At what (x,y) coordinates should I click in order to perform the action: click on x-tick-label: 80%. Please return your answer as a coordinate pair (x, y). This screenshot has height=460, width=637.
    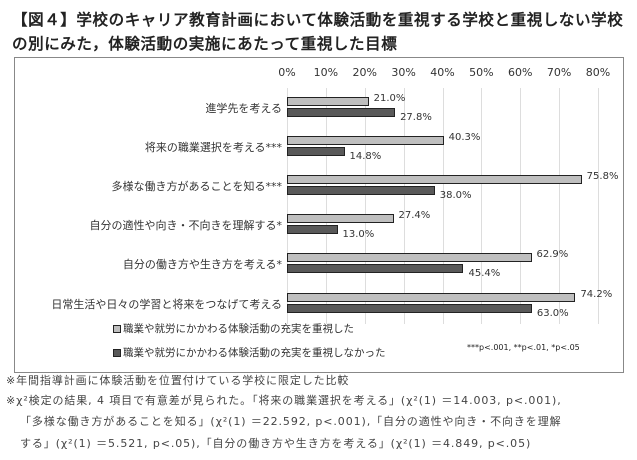
    Looking at the image, I should click on (598, 72).